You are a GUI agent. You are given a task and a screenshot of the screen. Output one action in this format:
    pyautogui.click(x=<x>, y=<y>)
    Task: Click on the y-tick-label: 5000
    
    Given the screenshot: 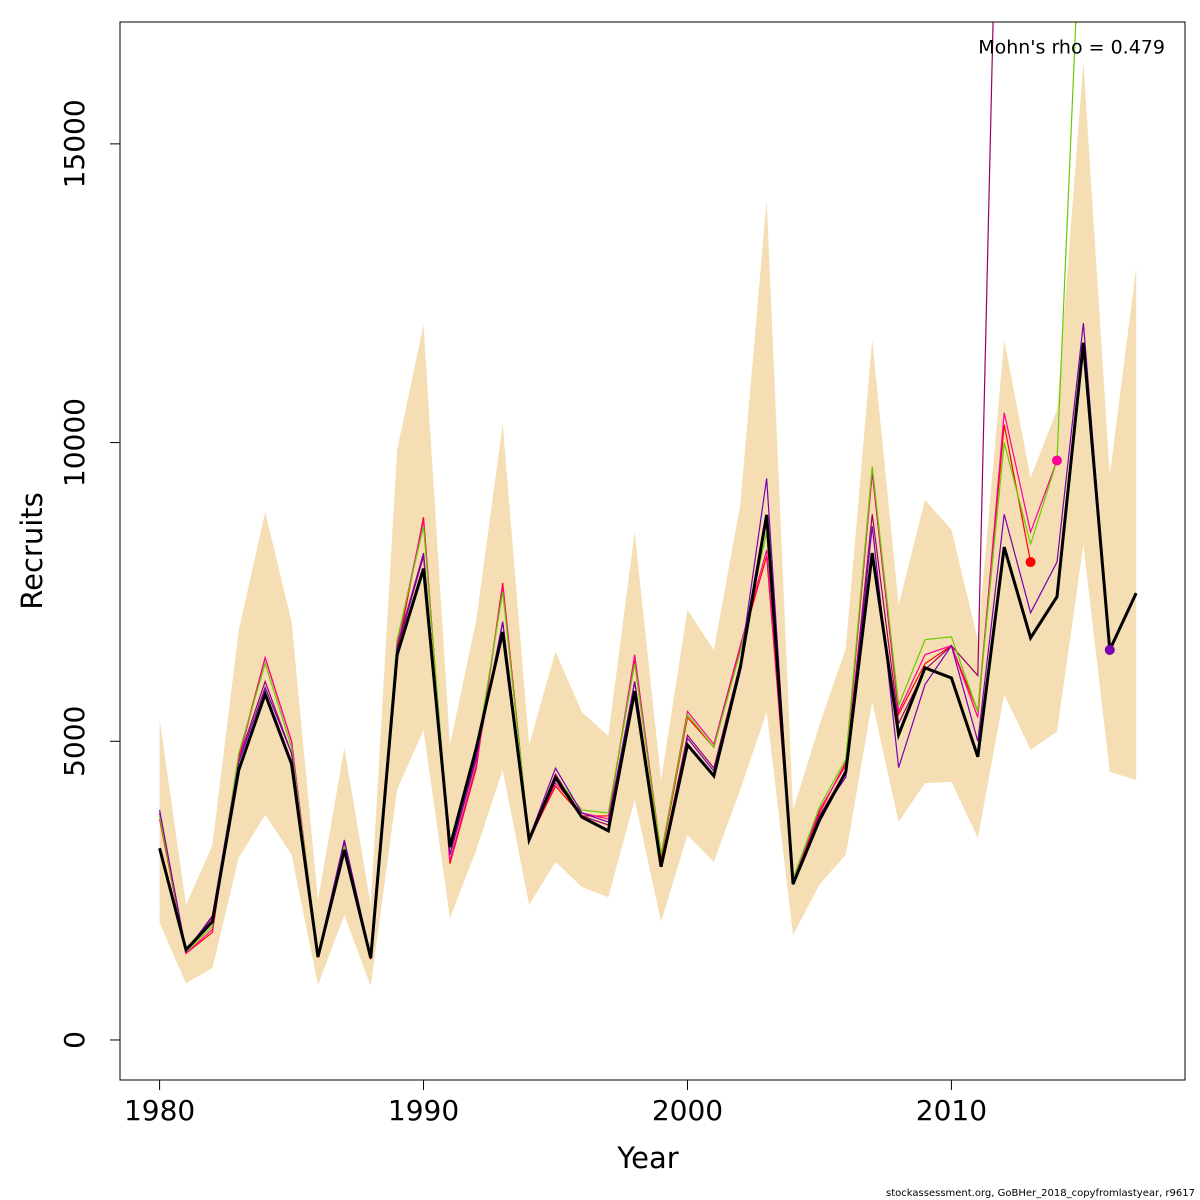 What is the action you would take?
    pyautogui.click(x=74, y=741)
    